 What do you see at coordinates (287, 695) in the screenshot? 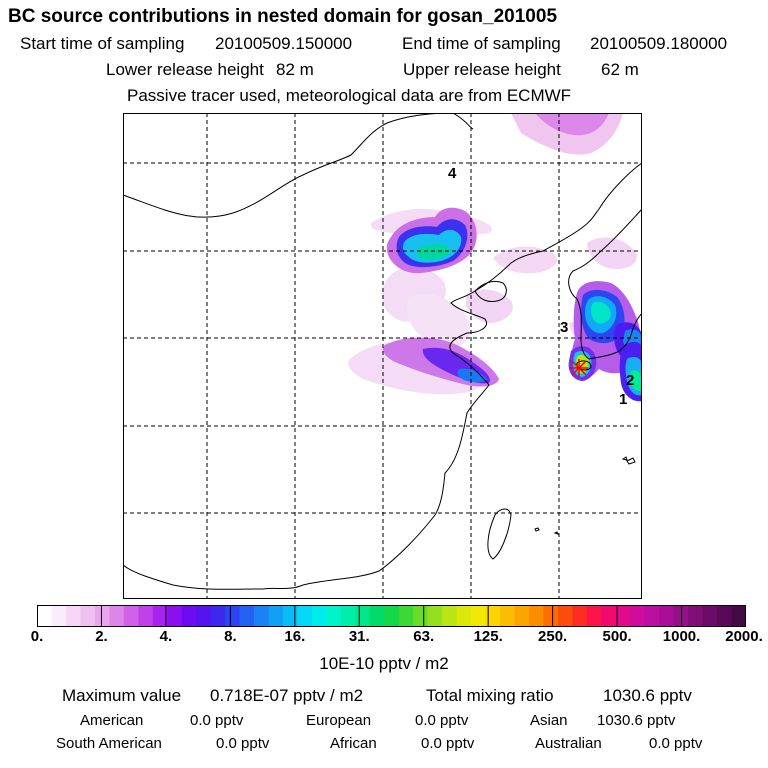
I see `max-value: 0.718E-07 pptv / m2` at bounding box center [287, 695].